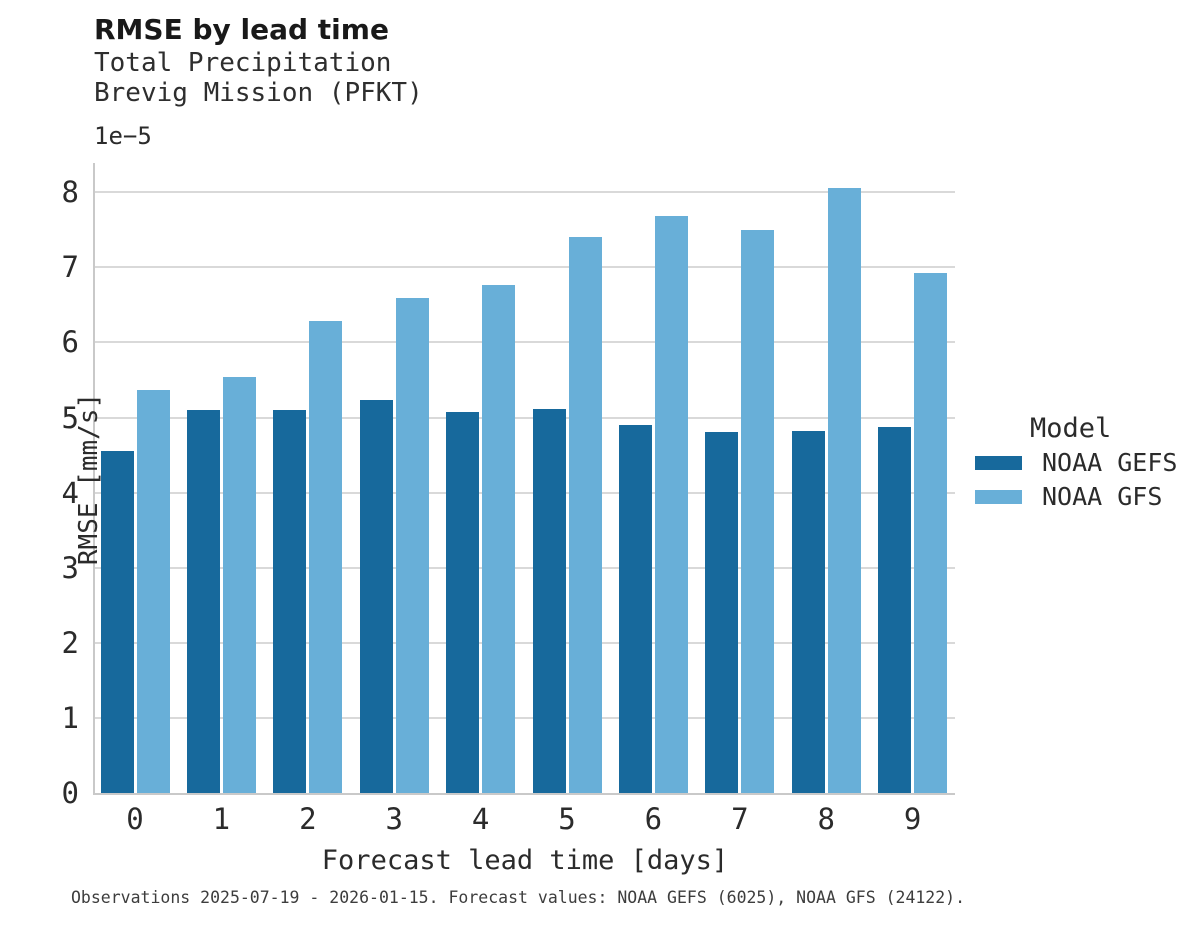  Describe the element at coordinates (243, 63) in the screenshot. I see `chart-subtitle-variable: Total Precipitation` at that location.